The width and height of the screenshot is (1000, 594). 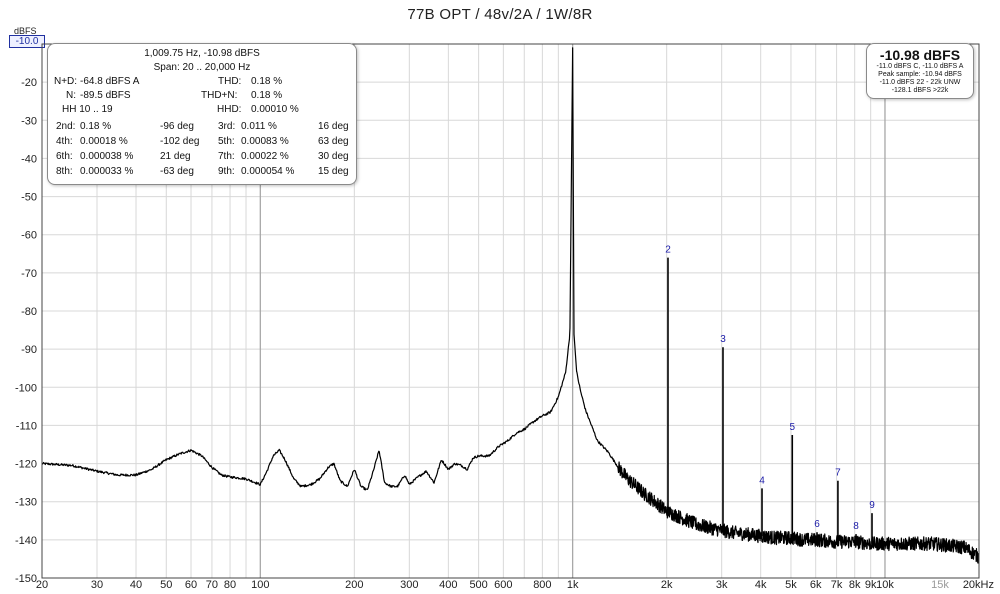 I want to click on fundamental-readout: 1,009.75 Hz, -10.98 dBFS, so click(x=202, y=53).